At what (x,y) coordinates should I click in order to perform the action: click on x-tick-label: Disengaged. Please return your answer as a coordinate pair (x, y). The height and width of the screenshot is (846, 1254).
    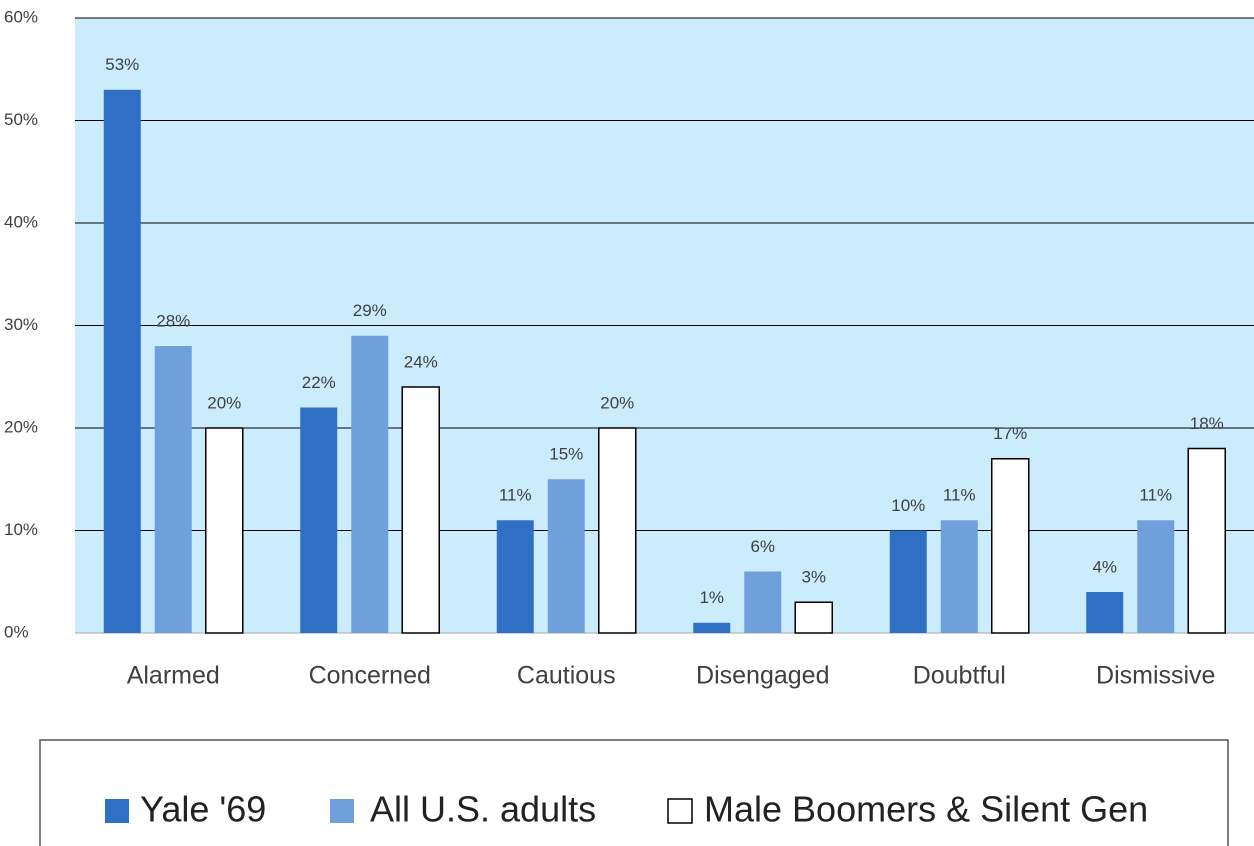
    Looking at the image, I should click on (762, 676).